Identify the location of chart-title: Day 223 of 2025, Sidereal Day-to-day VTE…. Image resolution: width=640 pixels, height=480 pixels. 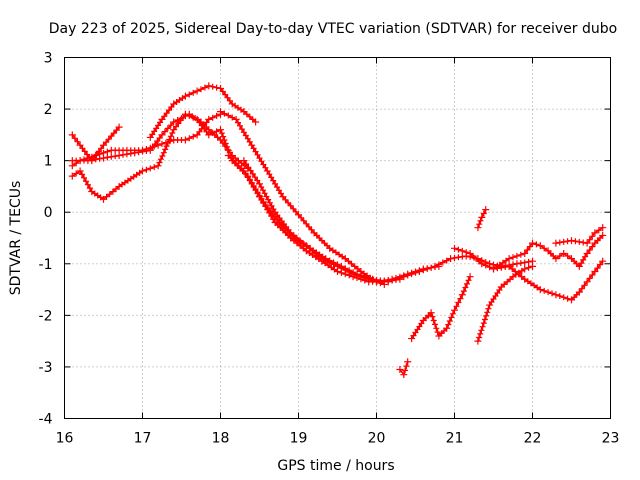
(333, 29).